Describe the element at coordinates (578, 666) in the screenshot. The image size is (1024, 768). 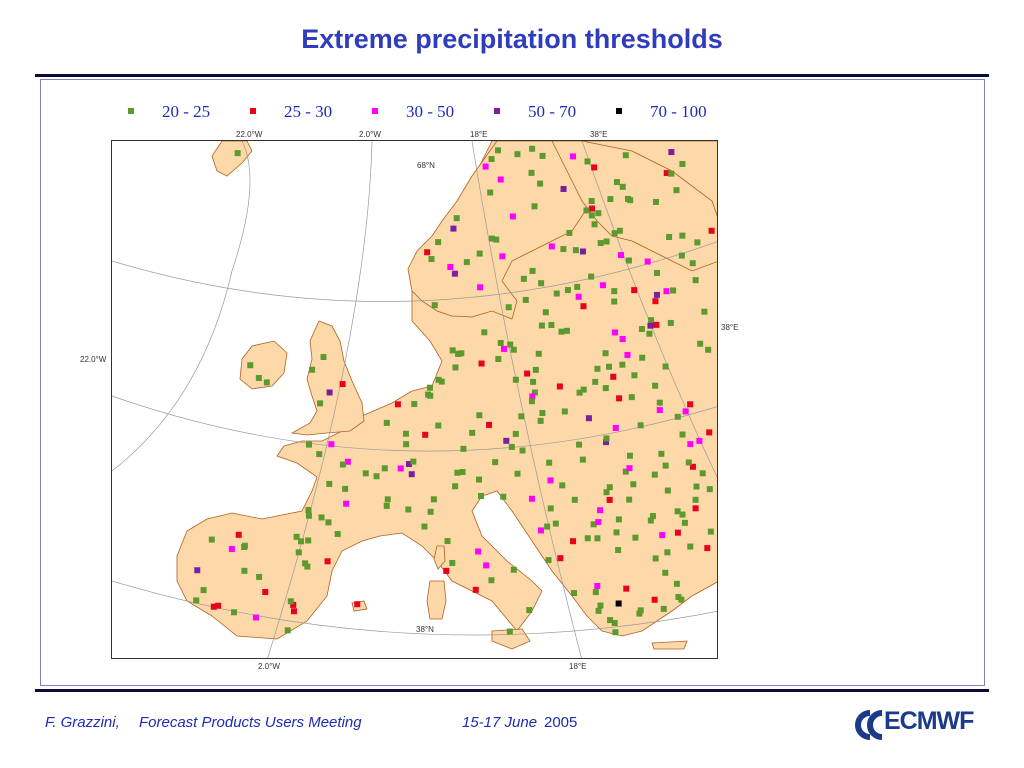
I see `lon-label-bottom: 18°E` at that location.